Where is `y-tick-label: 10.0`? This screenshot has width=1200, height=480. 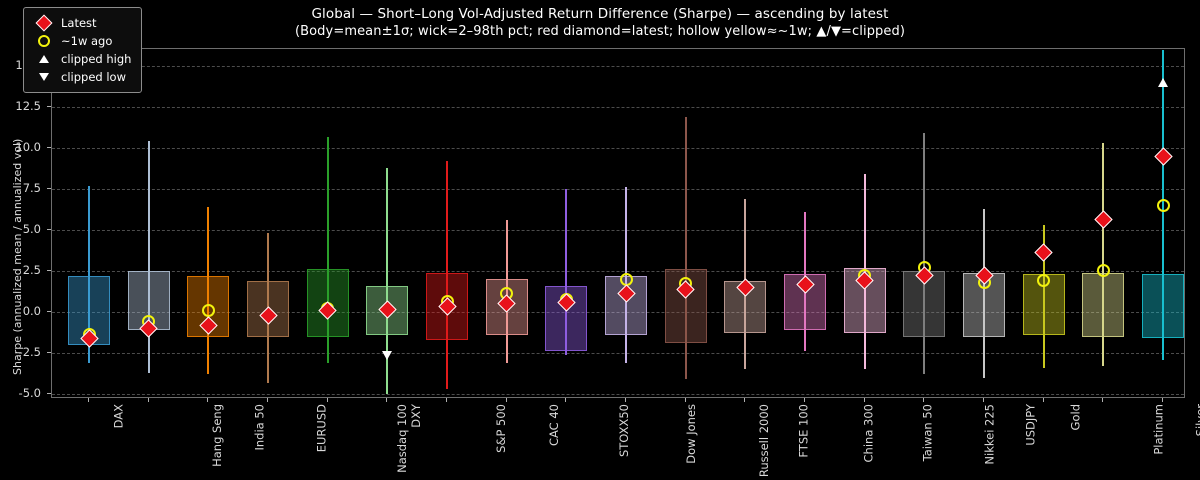
y-tick-label: 10.0 is located at coordinates (28, 147).